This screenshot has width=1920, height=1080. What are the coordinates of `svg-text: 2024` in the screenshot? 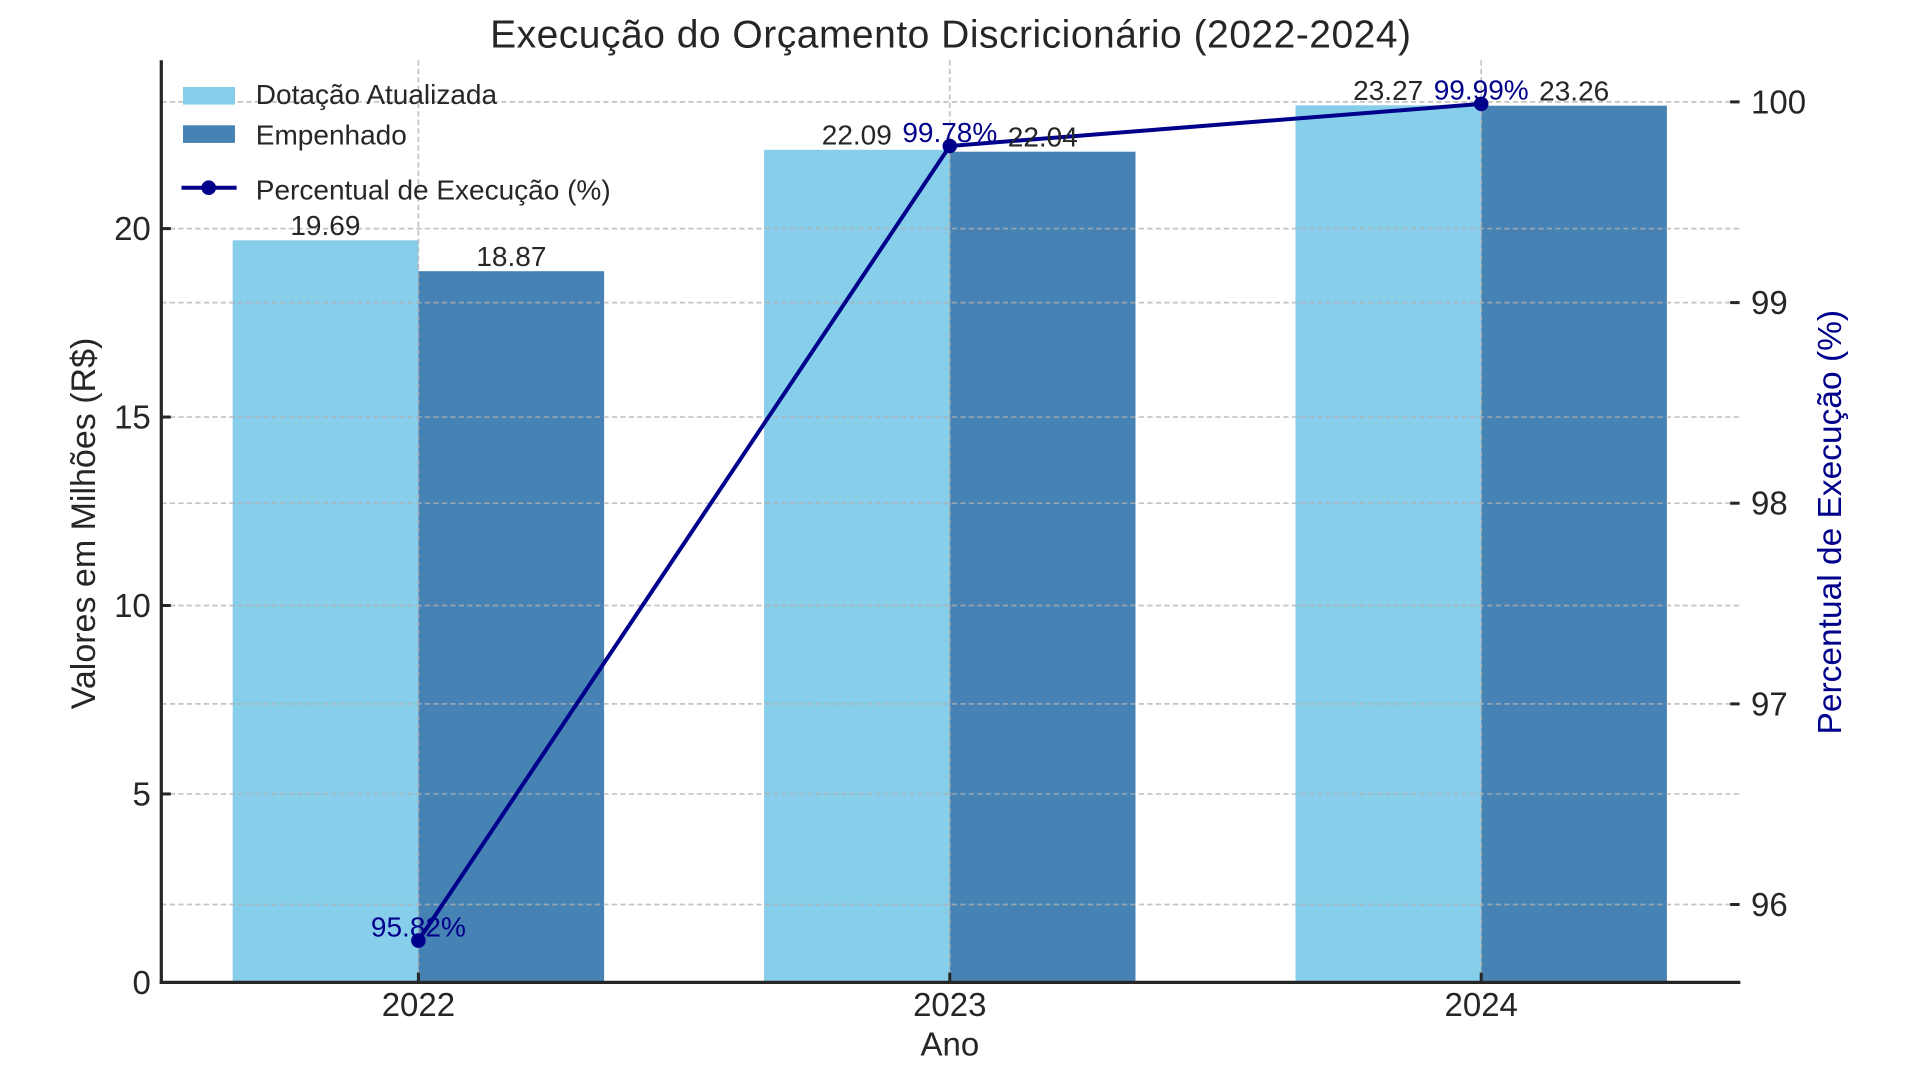 It's located at (1480, 1004).